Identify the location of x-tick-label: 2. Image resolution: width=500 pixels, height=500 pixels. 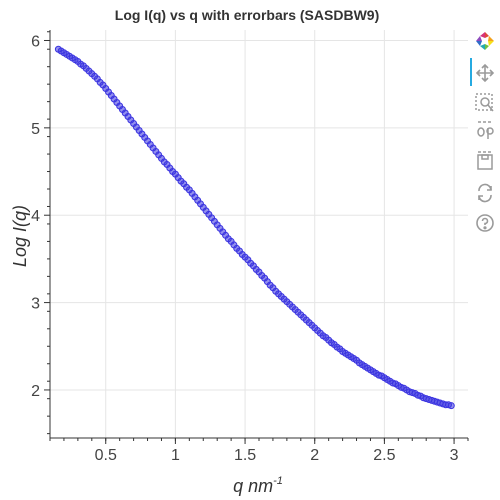
(314, 455).